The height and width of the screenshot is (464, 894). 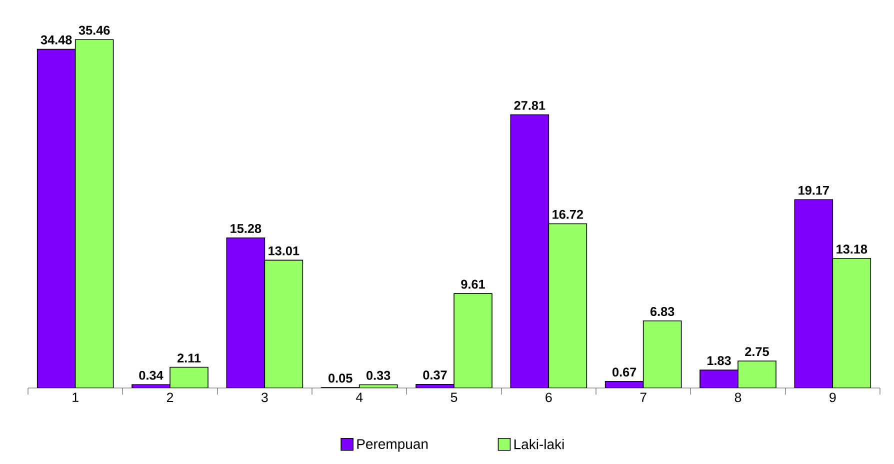 What do you see at coordinates (454, 397) in the screenshot?
I see `x-tick-label: 5` at bounding box center [454, 397].